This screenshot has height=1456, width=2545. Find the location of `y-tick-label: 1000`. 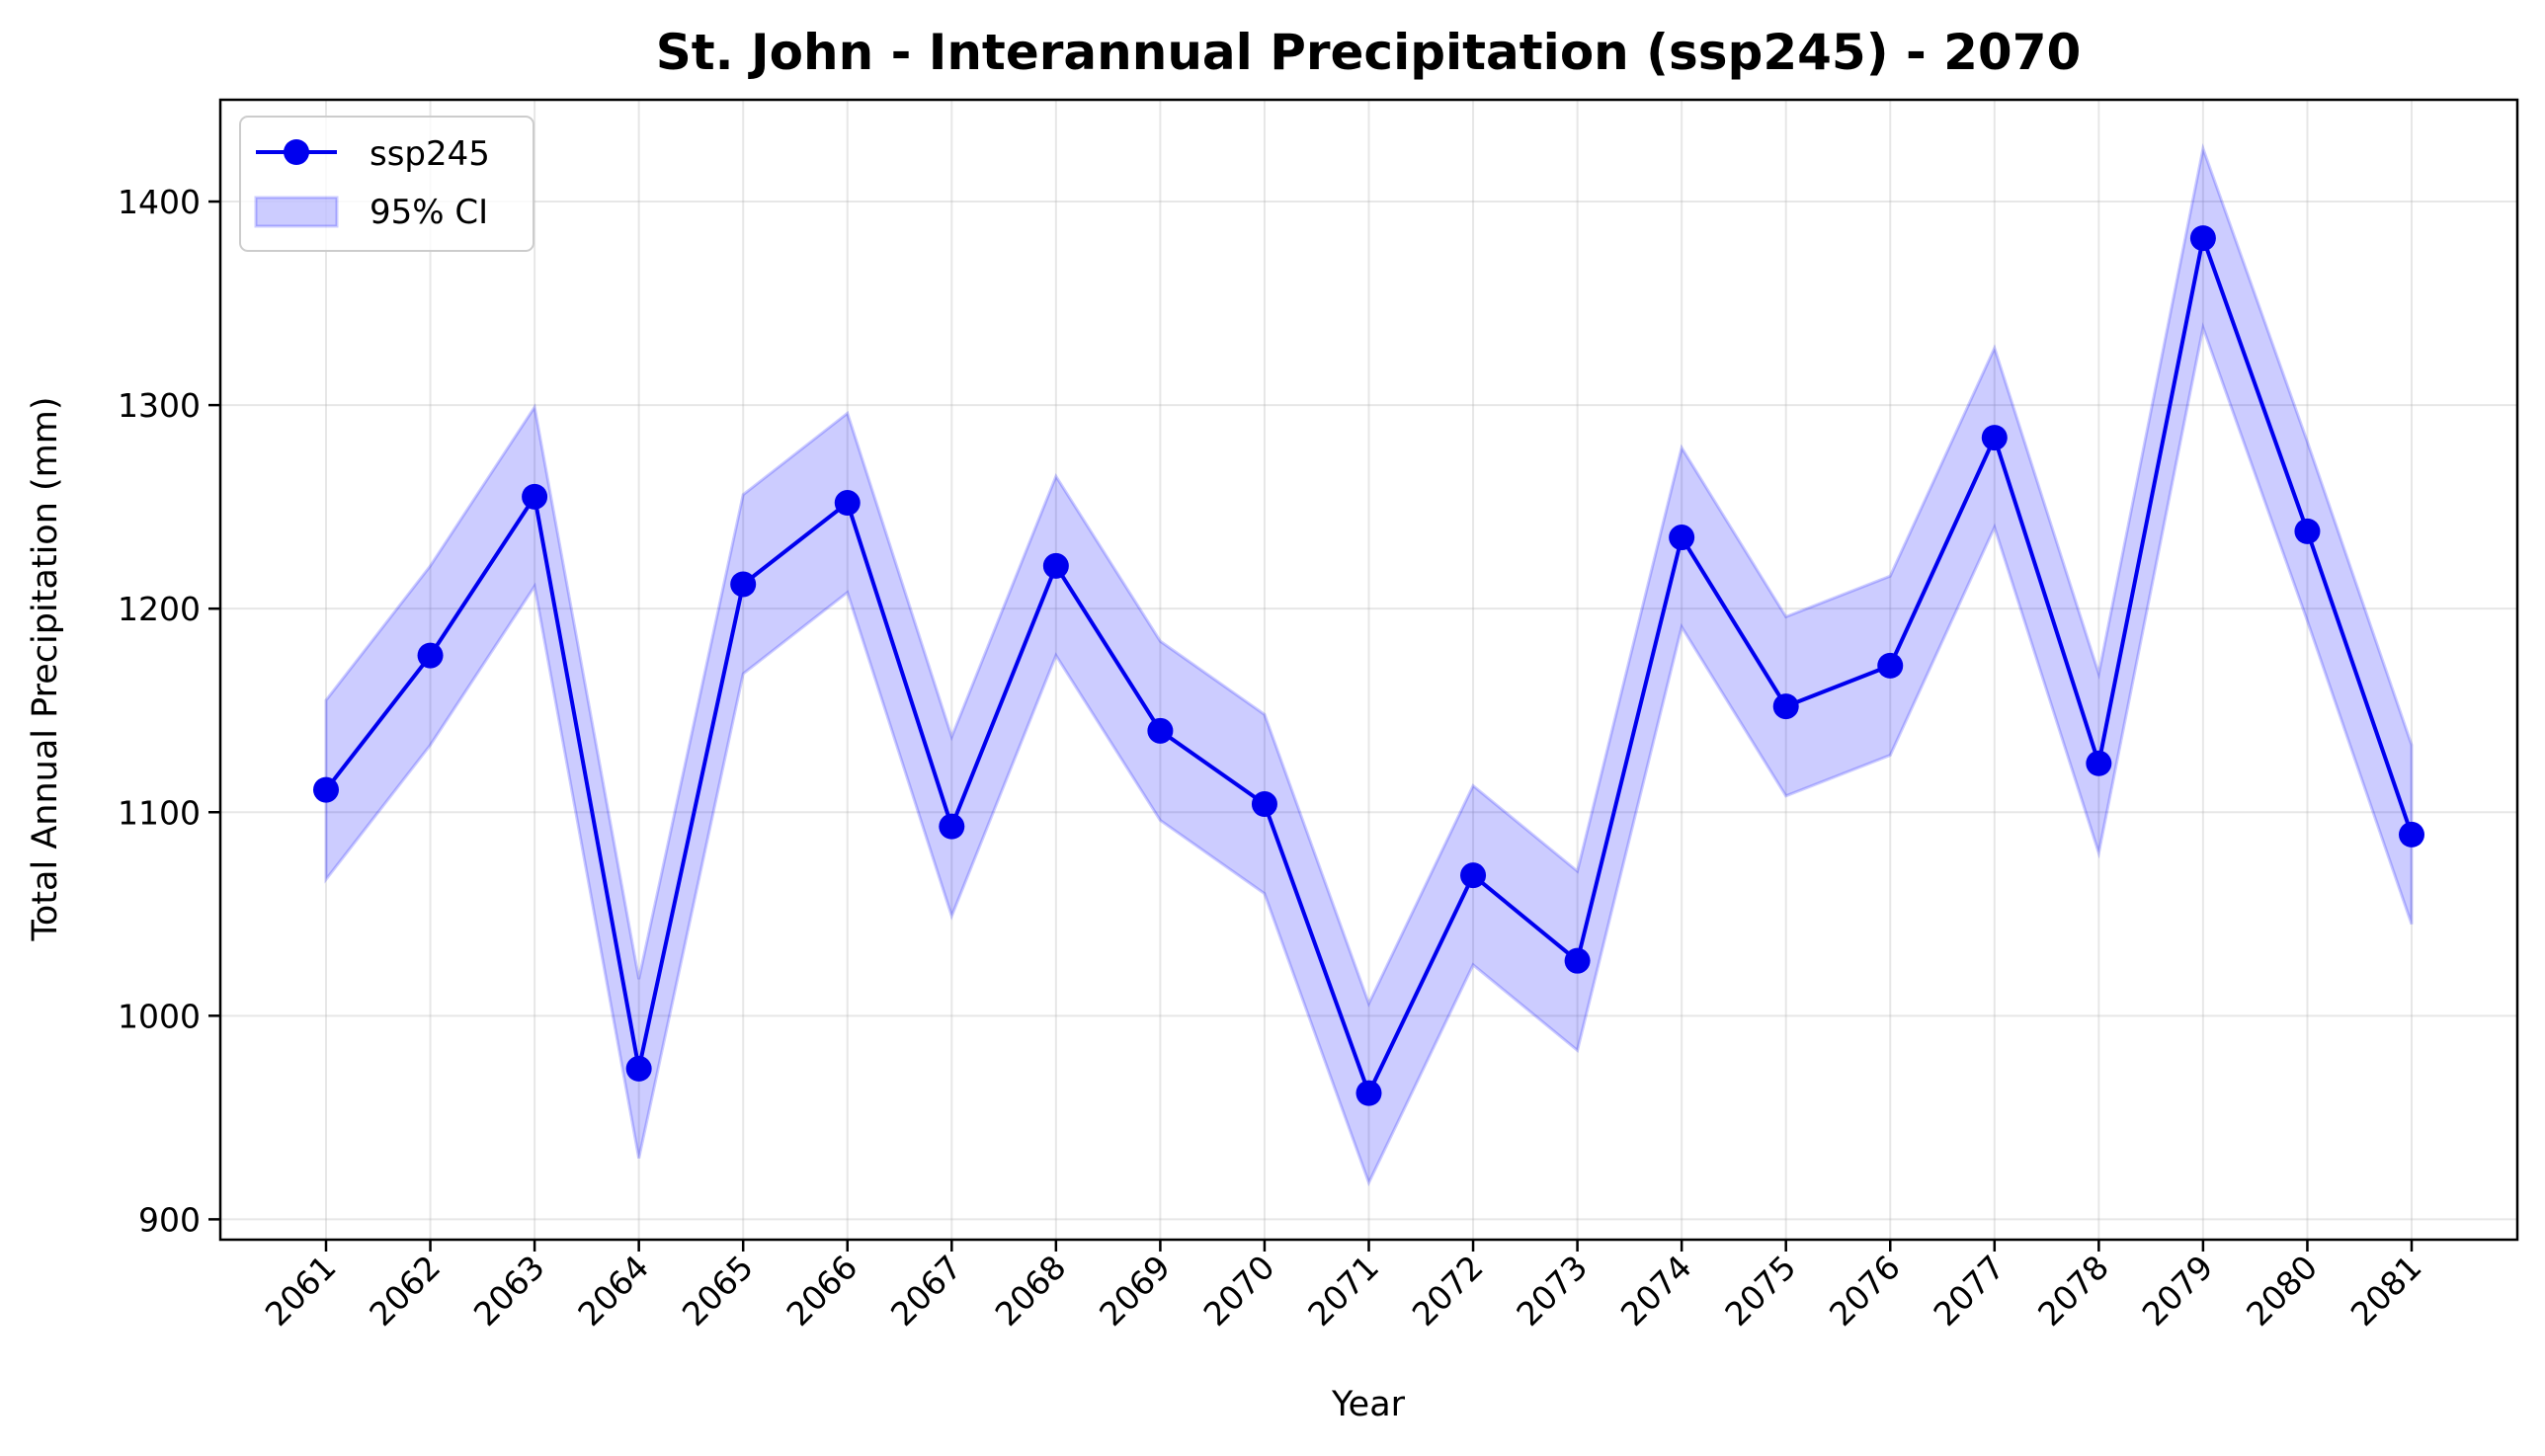

y-tick-label: 1000 is located at coordinates (159, 1016).